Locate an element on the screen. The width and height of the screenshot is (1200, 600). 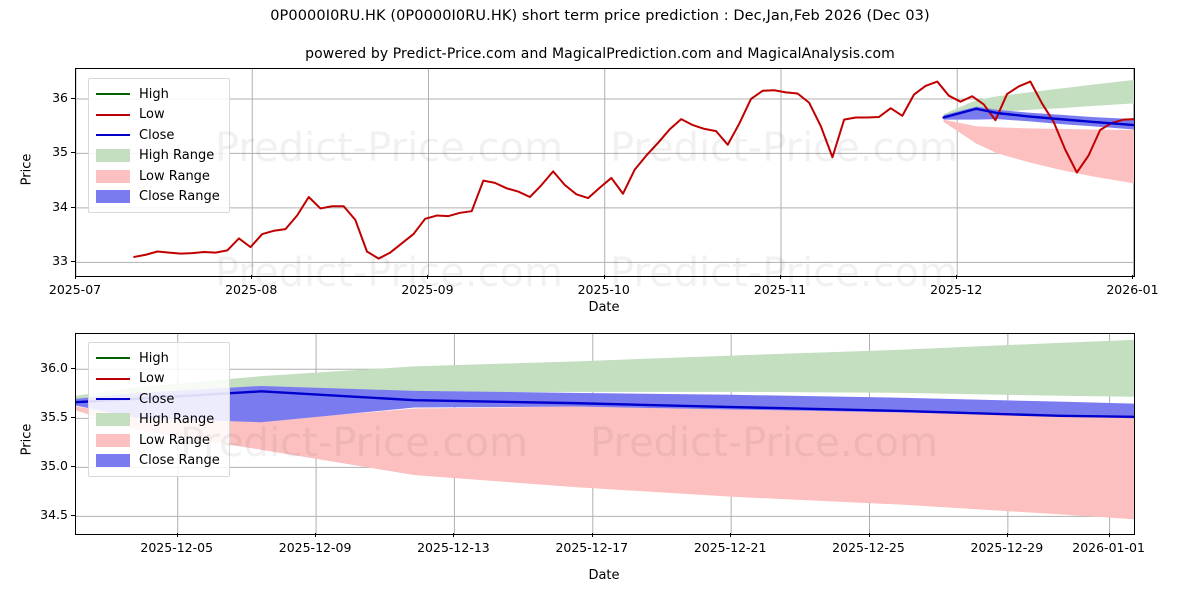
overview-legend-swatch-close-icon is located at coordinates (113, 135).